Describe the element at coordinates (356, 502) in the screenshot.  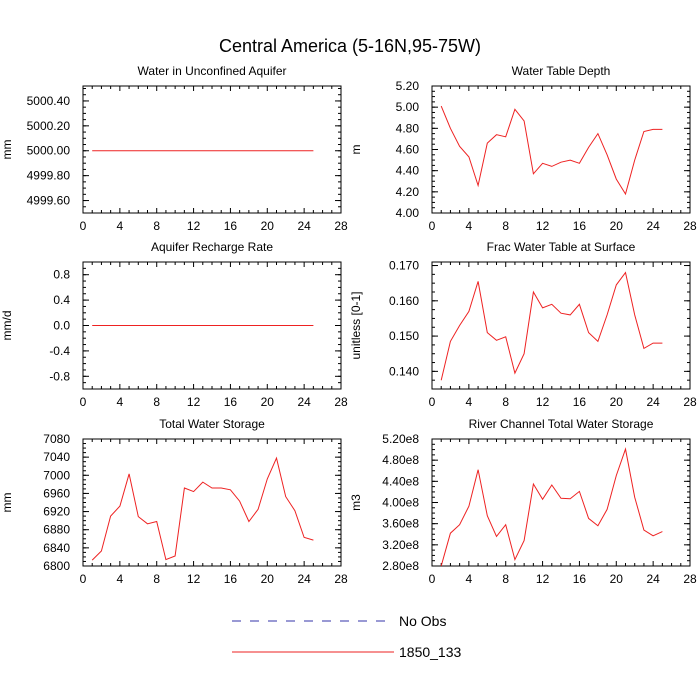
I see `y-axis-label: m3` at that location.